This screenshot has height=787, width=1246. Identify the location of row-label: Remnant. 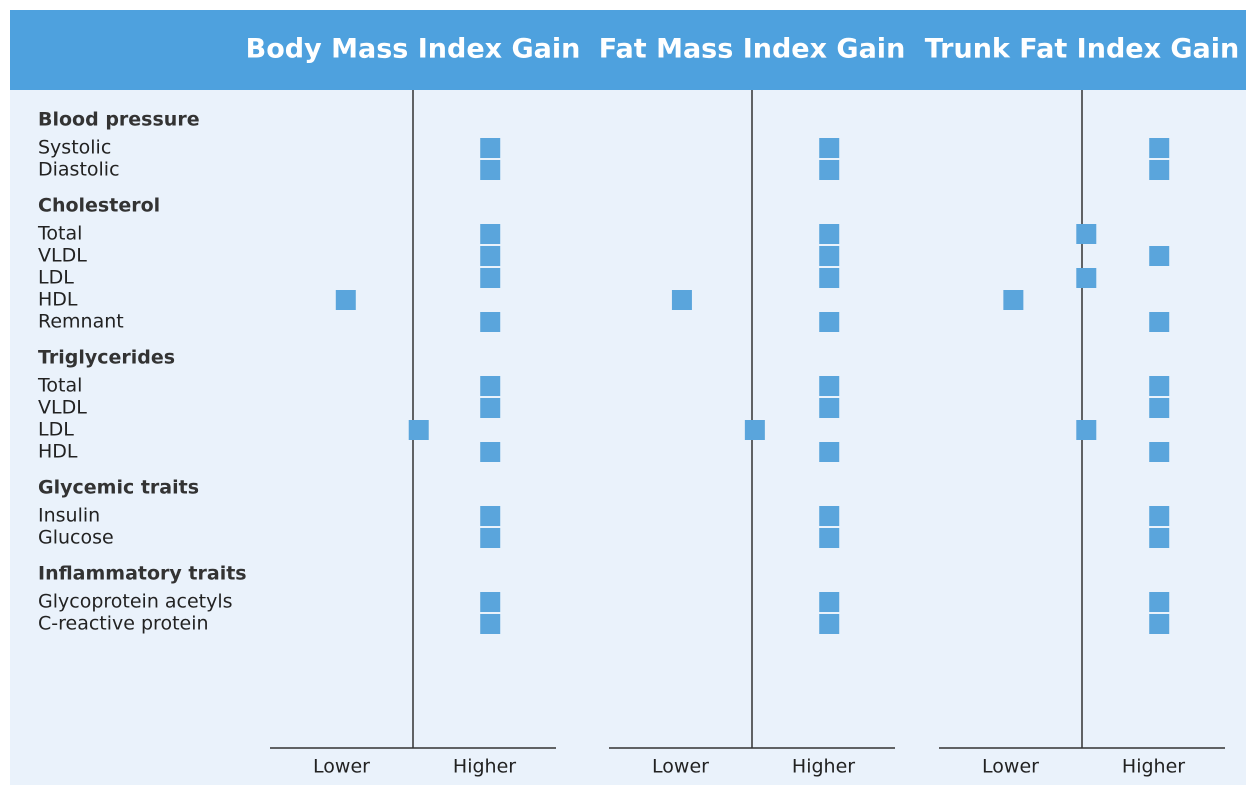
(81, 322).